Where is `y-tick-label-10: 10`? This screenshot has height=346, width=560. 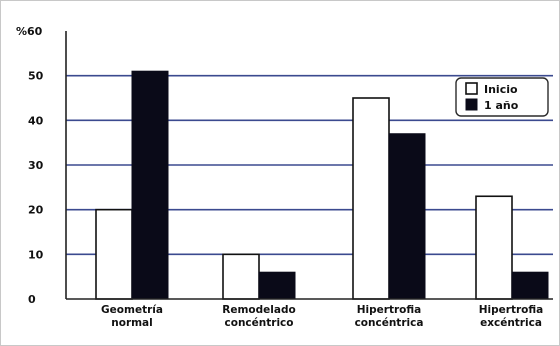
y-tick-label-10: 10 is located at coordinates (36, 254).